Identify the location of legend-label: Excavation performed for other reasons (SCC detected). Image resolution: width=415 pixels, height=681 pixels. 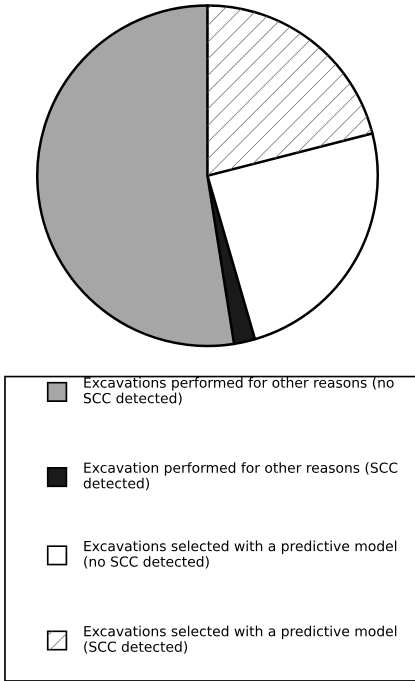
(241, 476).